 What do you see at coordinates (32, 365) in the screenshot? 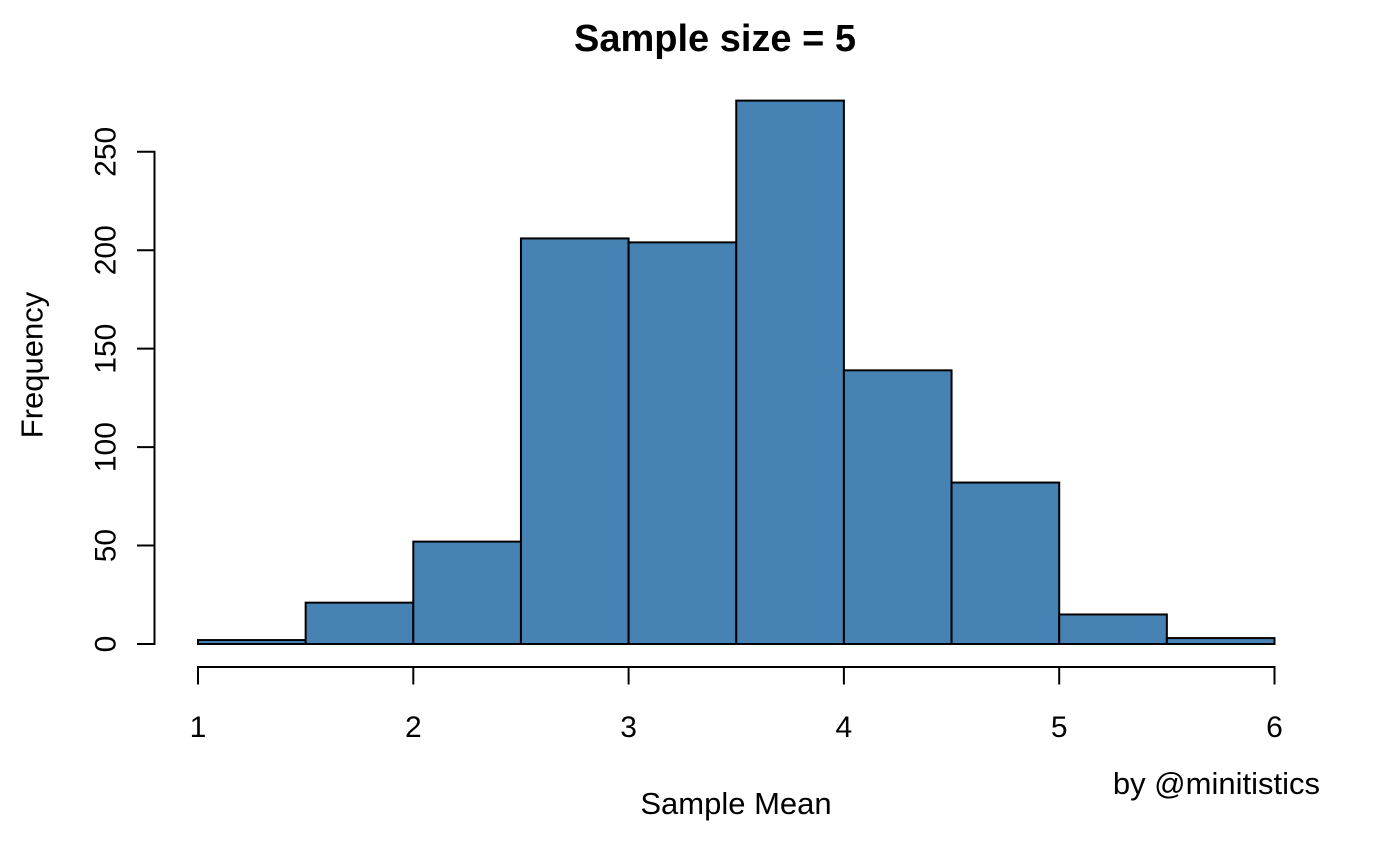
I see `y-axis-title: Frequency` at bounding box center [32, 365].